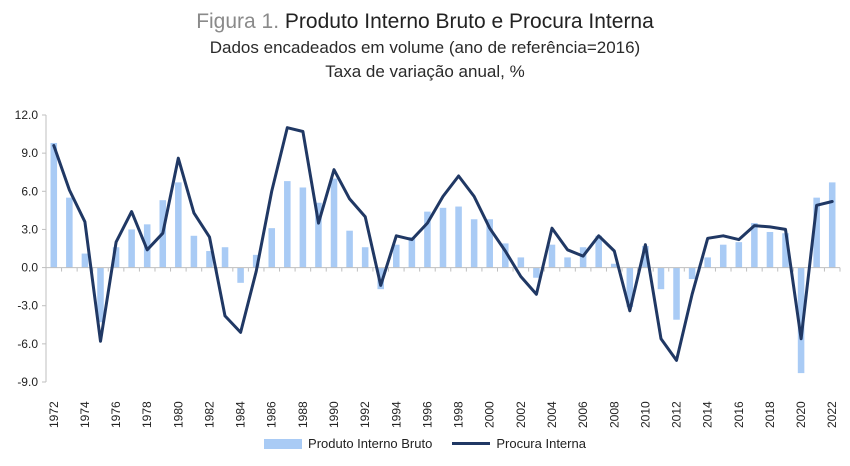 The image size is (850, 466). Describe the element at coordinates (661, 278) in the screenshot. I see `bar-pib-2011` at that location.